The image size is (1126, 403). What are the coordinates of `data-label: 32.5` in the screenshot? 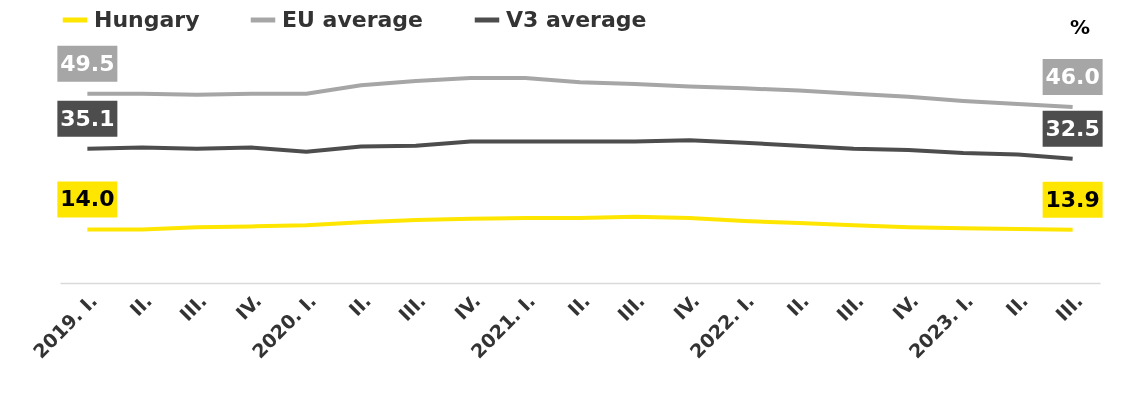 It's located at (1072, 128).